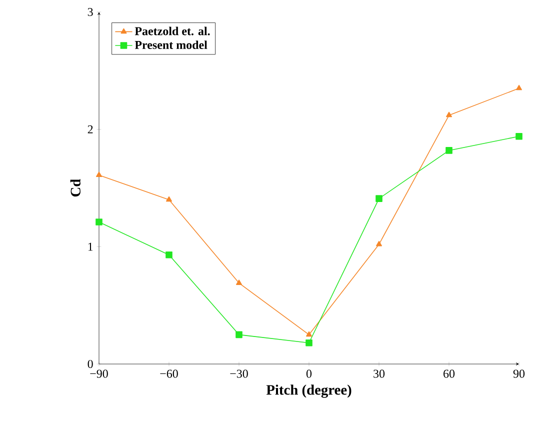 The height and width of the screenshot is (429, 541). What do you see at coordinates (172, 31) in the screenshot?
I see `legend-label: Paetzold et. al.` at bounding box center [172, 31].